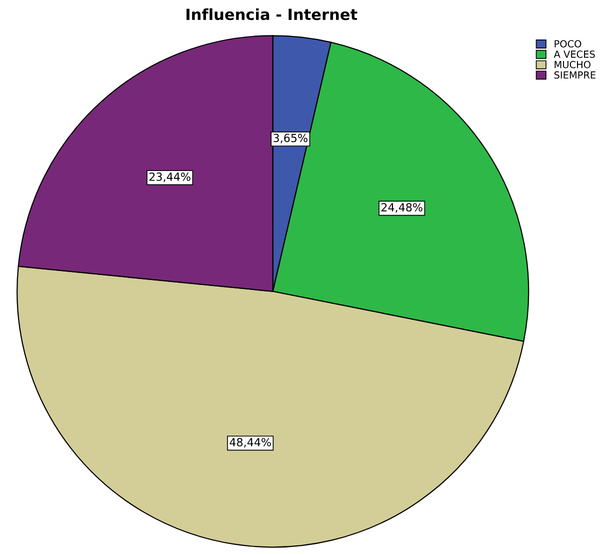  Describe the element at coordinates (401, 208) in the screenshot. I see `data-label: 24,48%` at that location.